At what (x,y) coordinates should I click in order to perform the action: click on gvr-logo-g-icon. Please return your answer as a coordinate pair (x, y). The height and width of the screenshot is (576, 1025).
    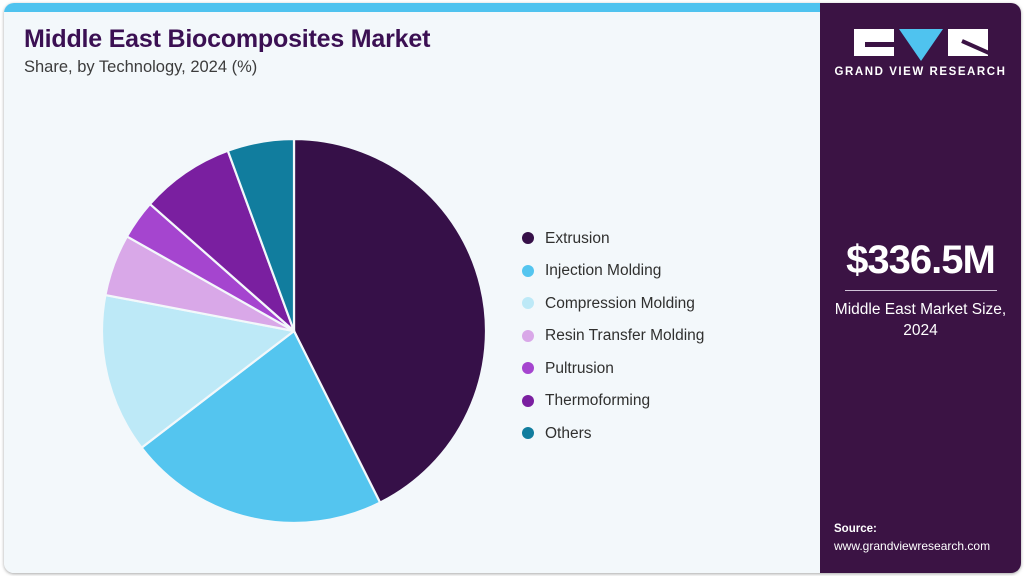
    Looking at the image, I should click on (873, 42).